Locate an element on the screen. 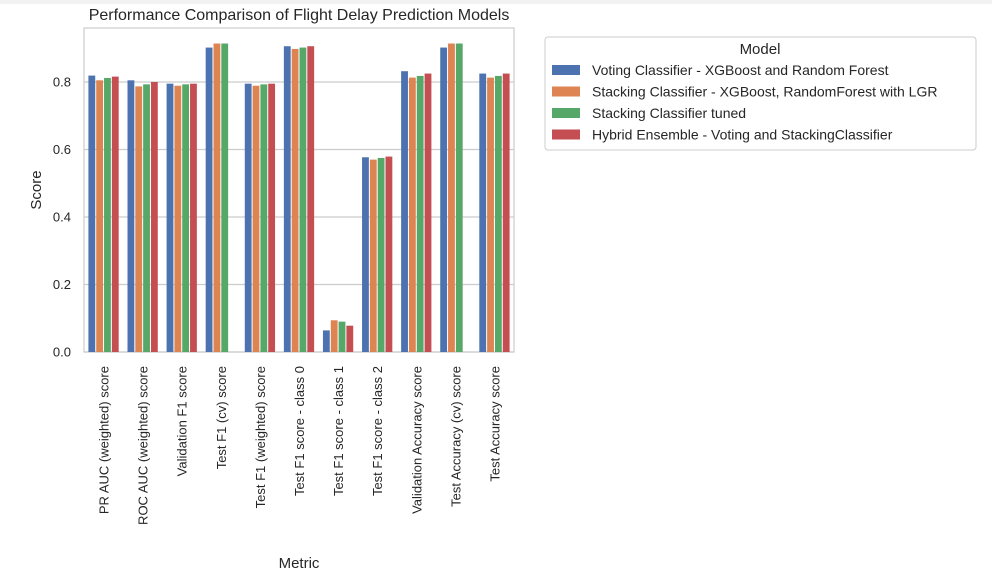  legend-title: Model is located at coordinates (760, 49).